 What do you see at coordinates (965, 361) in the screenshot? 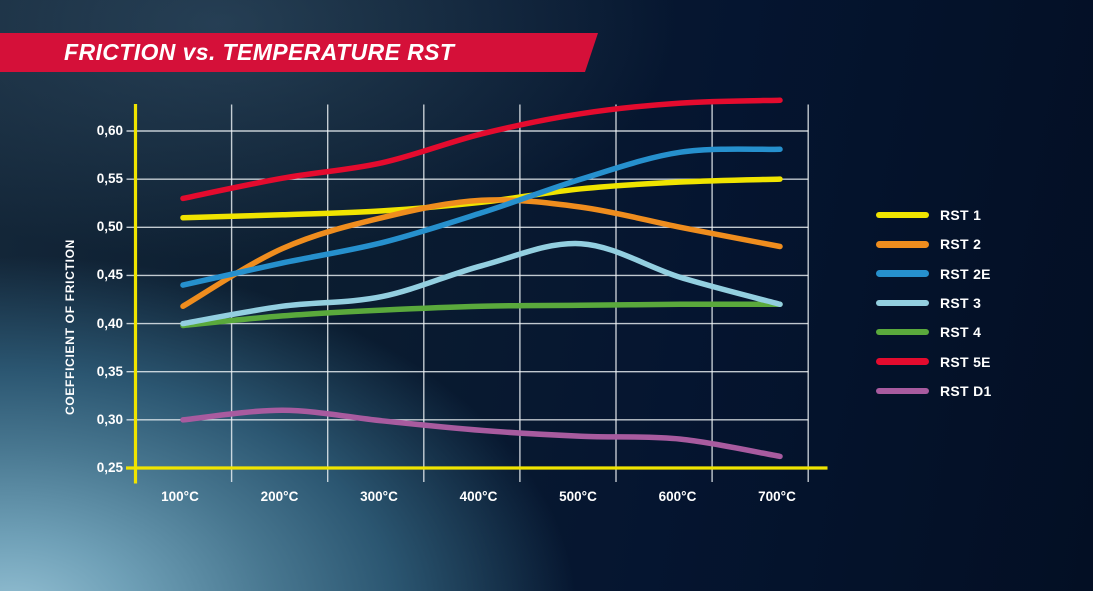
I see `legend-label: RST 5E` at bounding box center [965, 361].